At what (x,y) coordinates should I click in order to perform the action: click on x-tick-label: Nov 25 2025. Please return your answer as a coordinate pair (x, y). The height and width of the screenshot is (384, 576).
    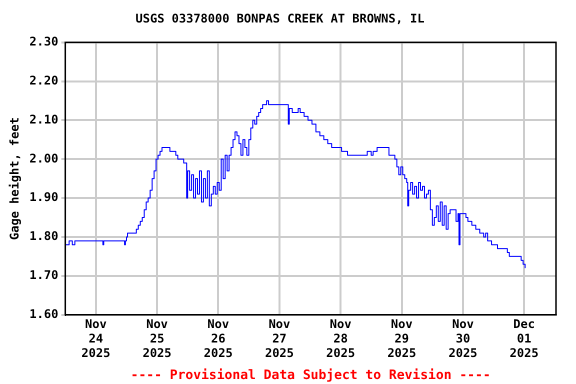
    Looking at the image, I should click on (157, 338).